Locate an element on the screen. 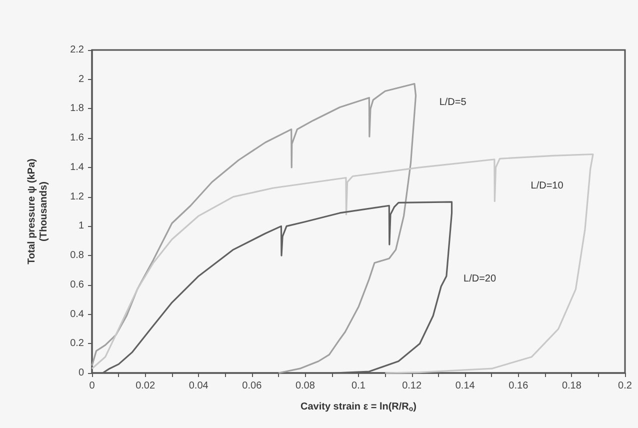 This screenshot has height=428, width=638. x-tick-label: 0.12 is located at coordinates (412, 386).